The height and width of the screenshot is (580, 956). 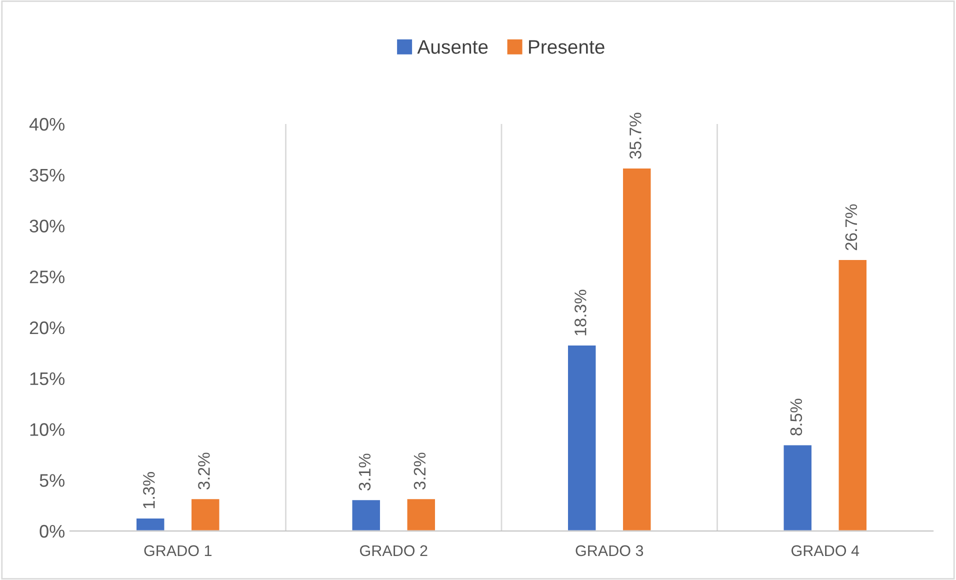 I want to click on data-label: 18.3%, so click(x=580, y=313).